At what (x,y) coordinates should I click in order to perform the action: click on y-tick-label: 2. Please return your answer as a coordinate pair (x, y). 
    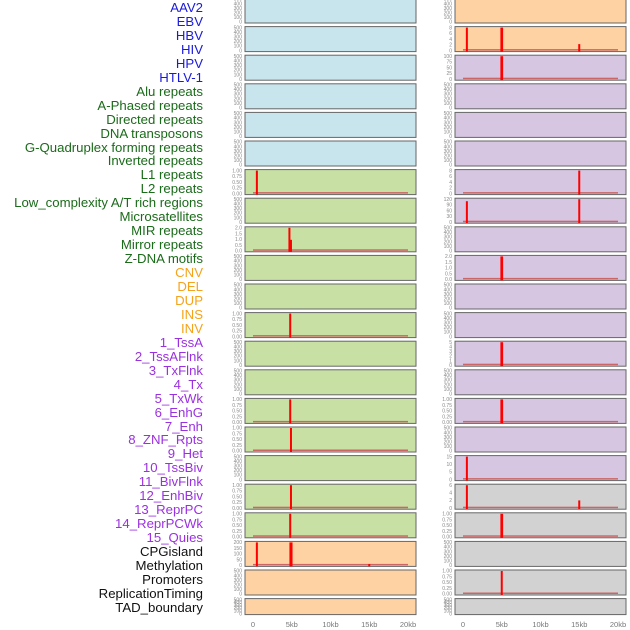
    Looking at the image, I should click on (450, 46).